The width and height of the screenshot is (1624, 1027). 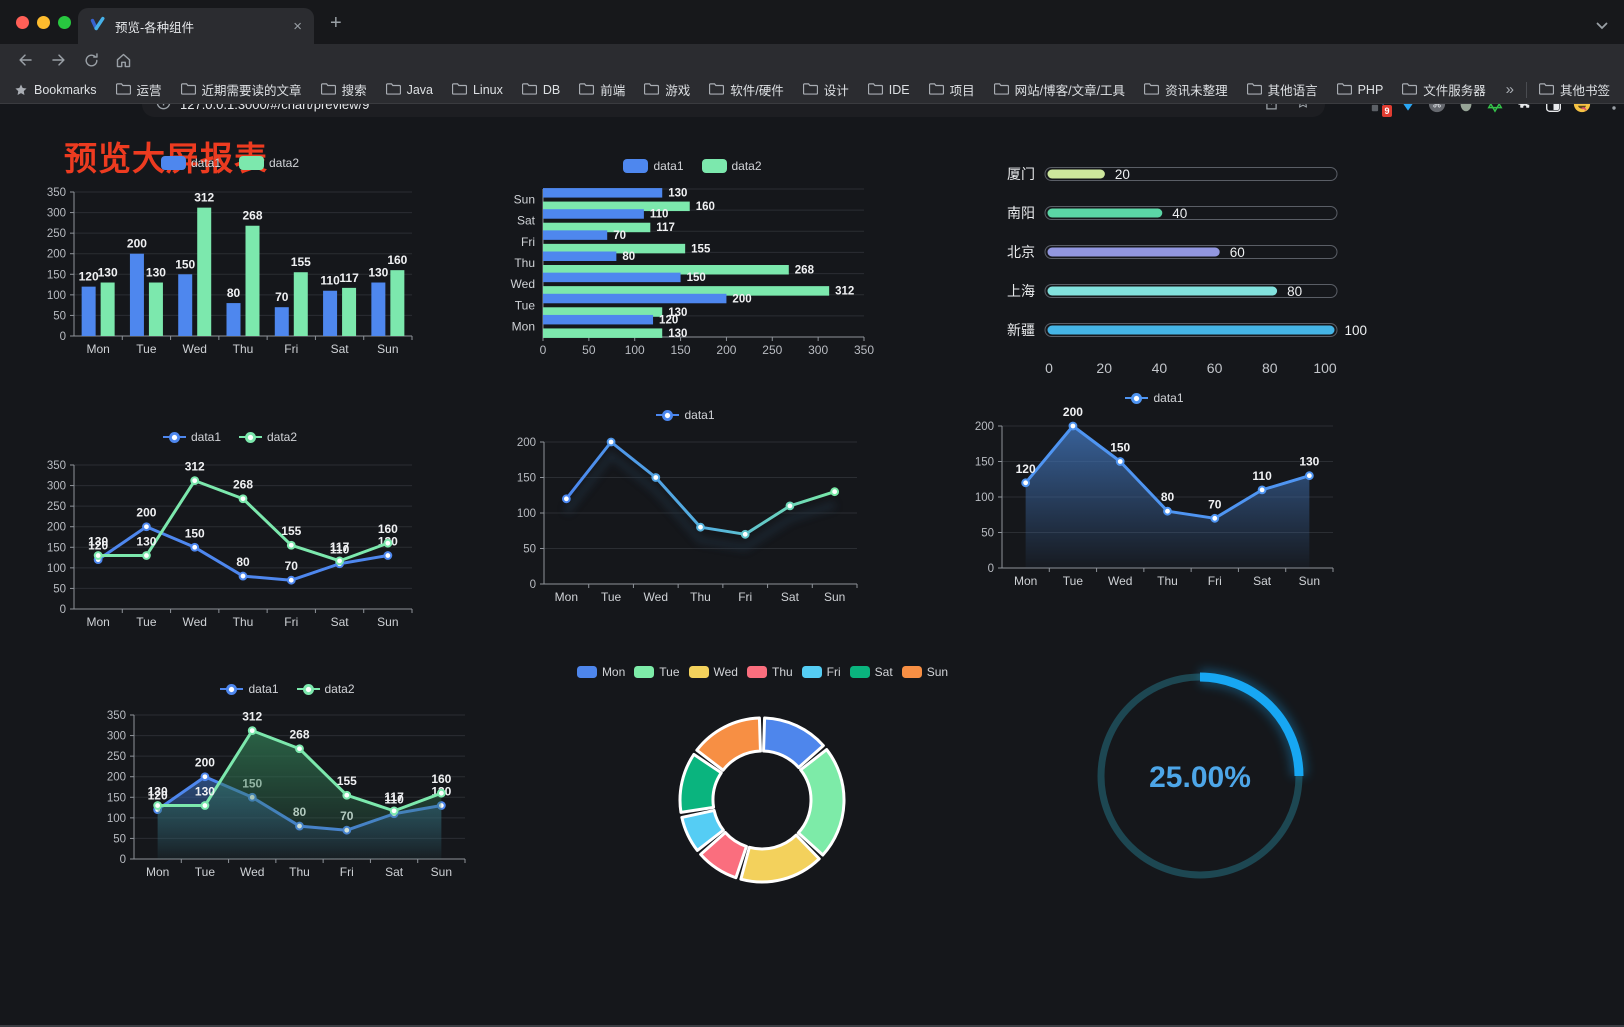 I want to click on bookmark-folder-搜索: 搜索, so click(x=343, y=89).